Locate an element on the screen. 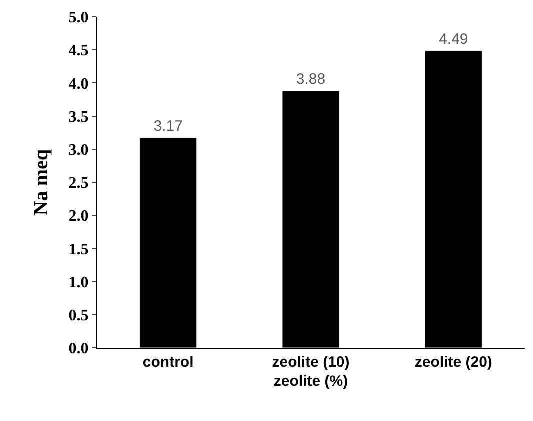 The height and width of the screenshot is (421, 533). text: 0.0 is located at coordinates (78, 349).